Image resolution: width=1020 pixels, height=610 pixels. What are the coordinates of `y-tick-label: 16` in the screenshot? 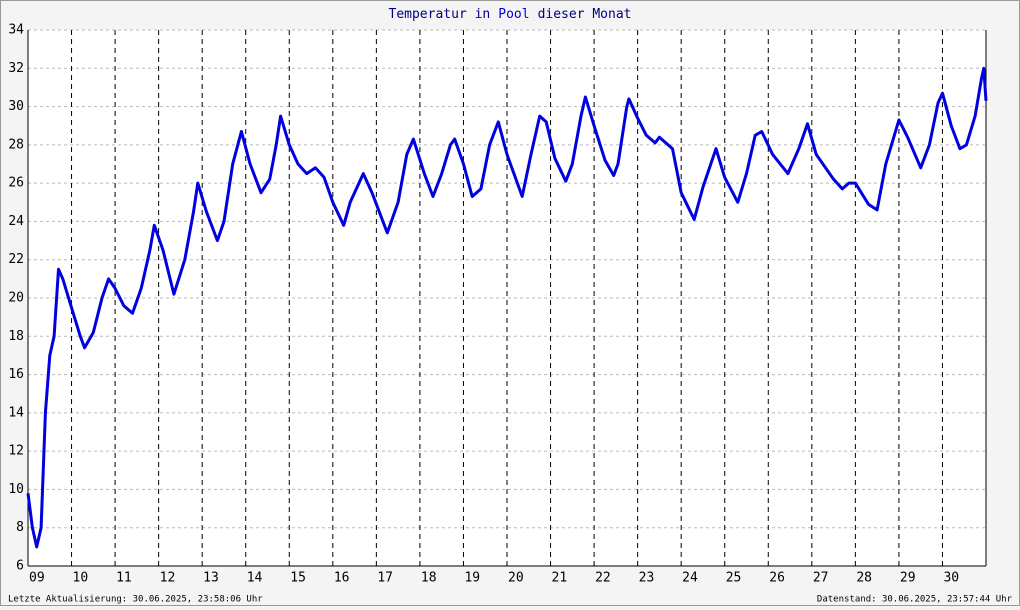 It's located at (16, 374).